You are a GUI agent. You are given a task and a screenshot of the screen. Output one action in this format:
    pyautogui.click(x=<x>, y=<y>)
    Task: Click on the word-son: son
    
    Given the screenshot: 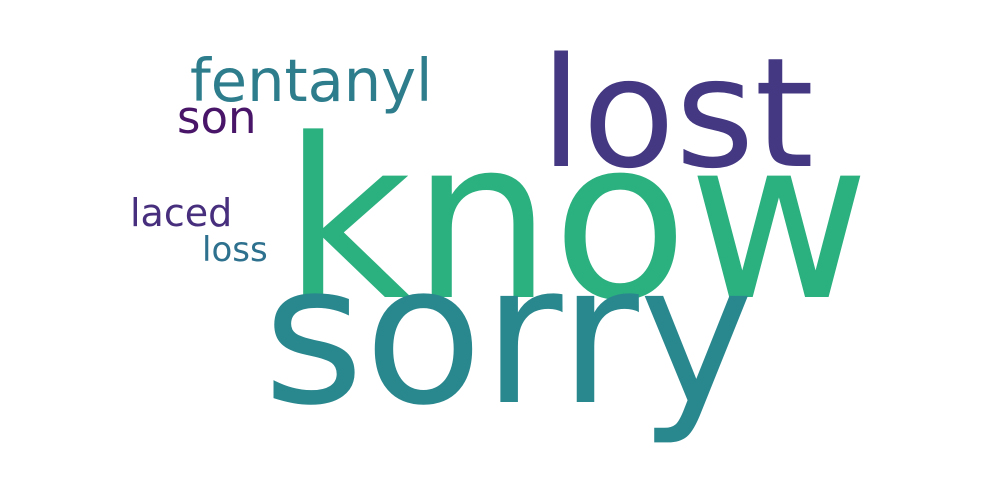 What is the action you would take?
    pyautogui.click(x=217, y=117)
    